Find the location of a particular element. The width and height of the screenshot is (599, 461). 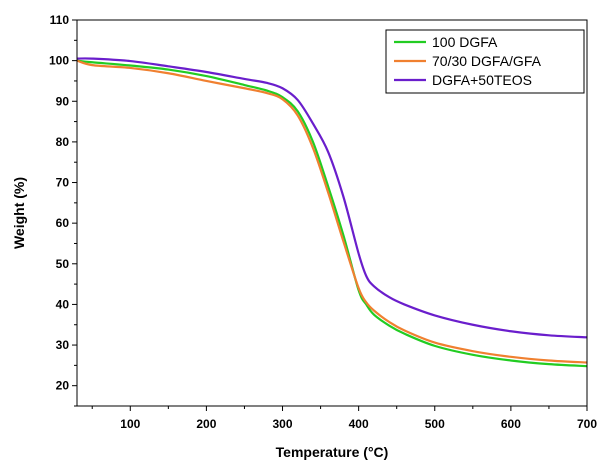

legend-label-1: 100 DGFA is located at coordinates (465, 42).